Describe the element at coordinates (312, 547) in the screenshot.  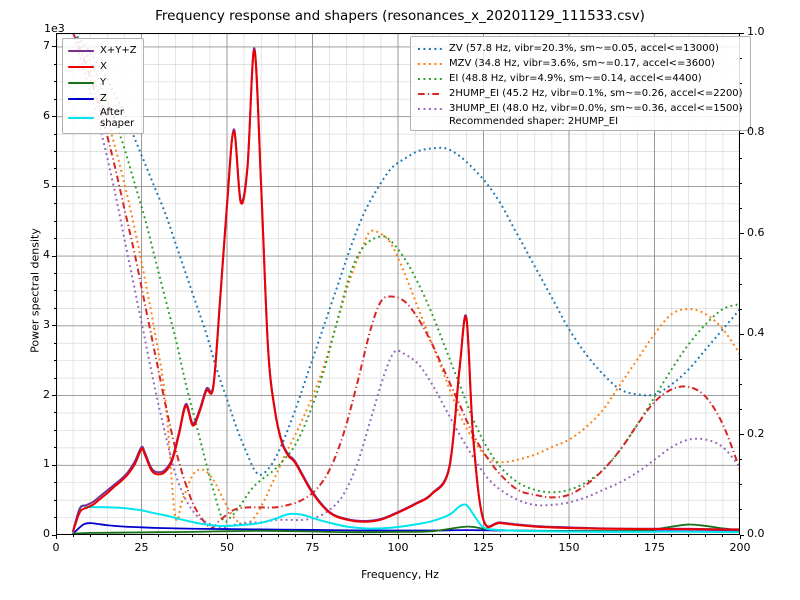
I see `x-tick-label: 75` at that location.